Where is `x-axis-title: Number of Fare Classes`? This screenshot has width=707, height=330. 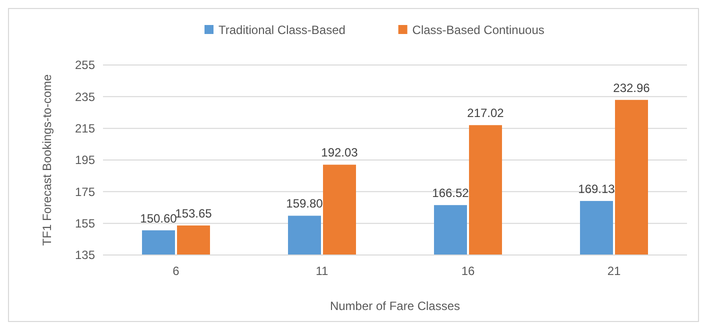 x-axis-title: Number of Fare Classes is located at coordinates (395, 306).